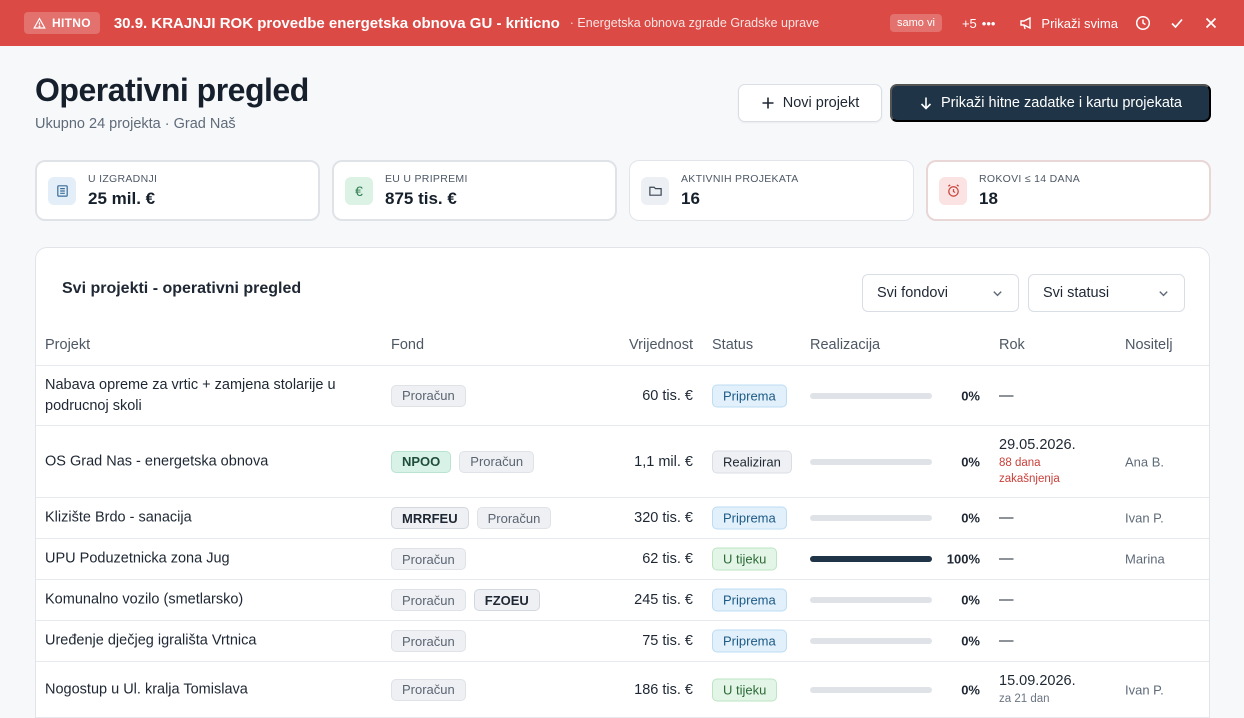 This screenshot has height=718, width=1244. Describe the element at coordinates (135, 124) in the screenshot. I see `page-subtitle: Ukupno 24 projekta · Grad Naš` at that location.